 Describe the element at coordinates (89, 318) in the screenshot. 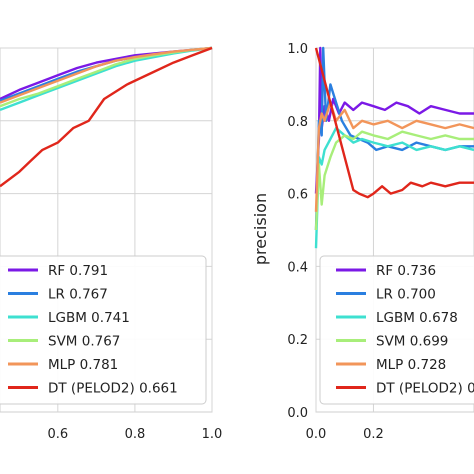

I see `roc-legend-label: LGBM 0.741` at that location.